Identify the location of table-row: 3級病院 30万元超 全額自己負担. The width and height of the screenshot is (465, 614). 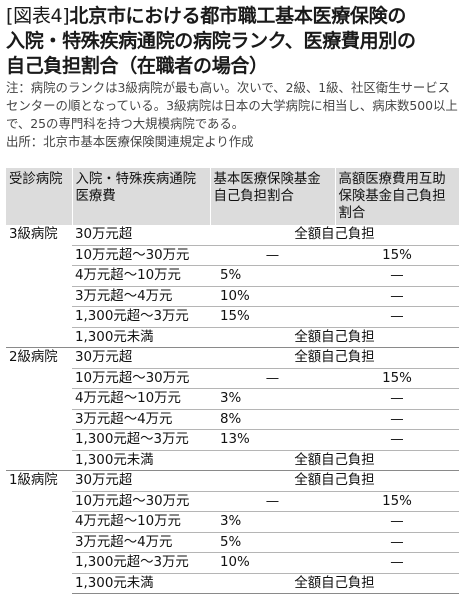
(232, 235).